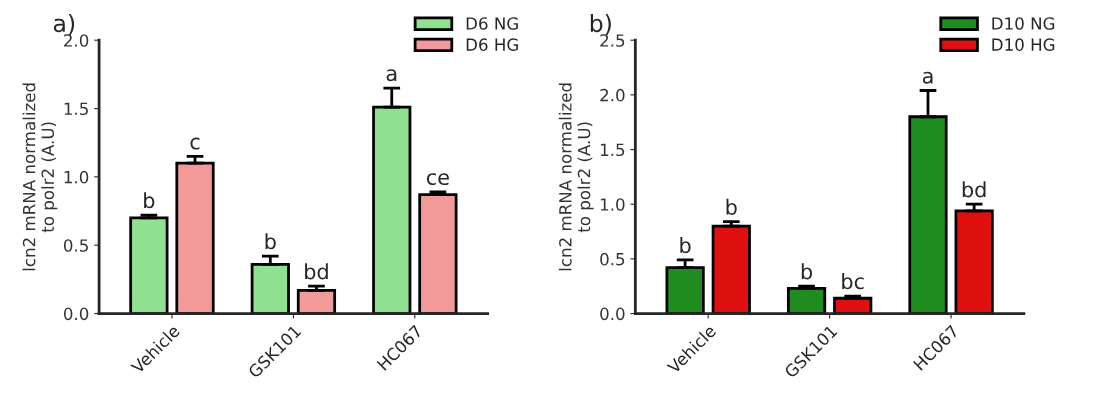 This screenshot has height=402, width=1101. I want to click on chart-title: b), so click(600, 24).